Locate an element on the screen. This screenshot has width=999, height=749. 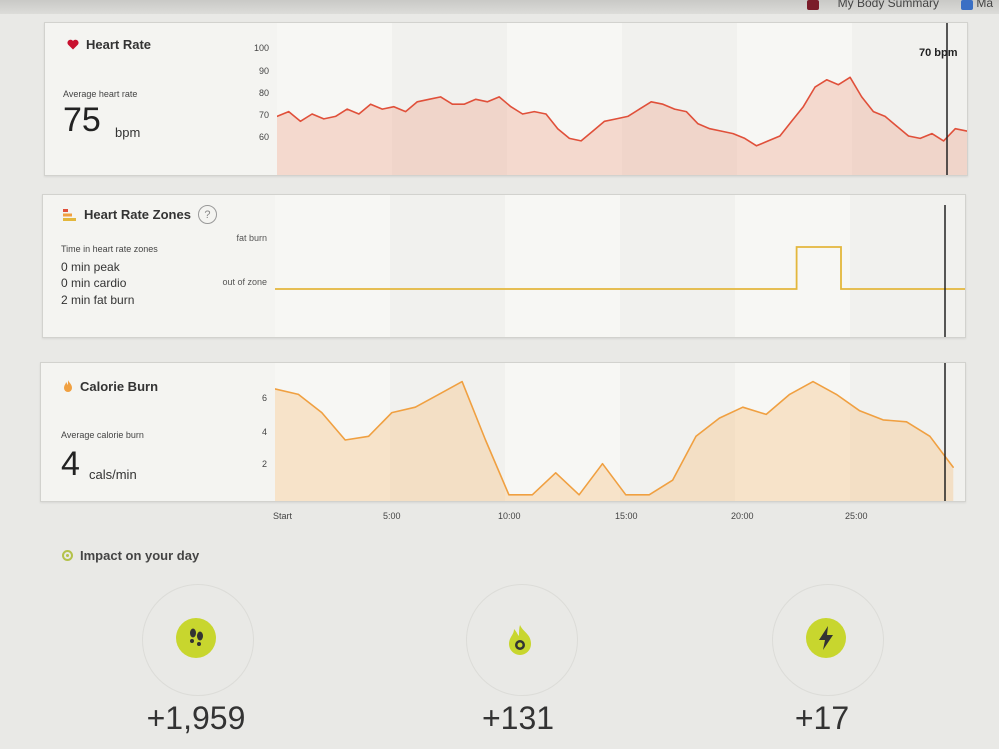
area-fill is located at coordinates (614, 441).